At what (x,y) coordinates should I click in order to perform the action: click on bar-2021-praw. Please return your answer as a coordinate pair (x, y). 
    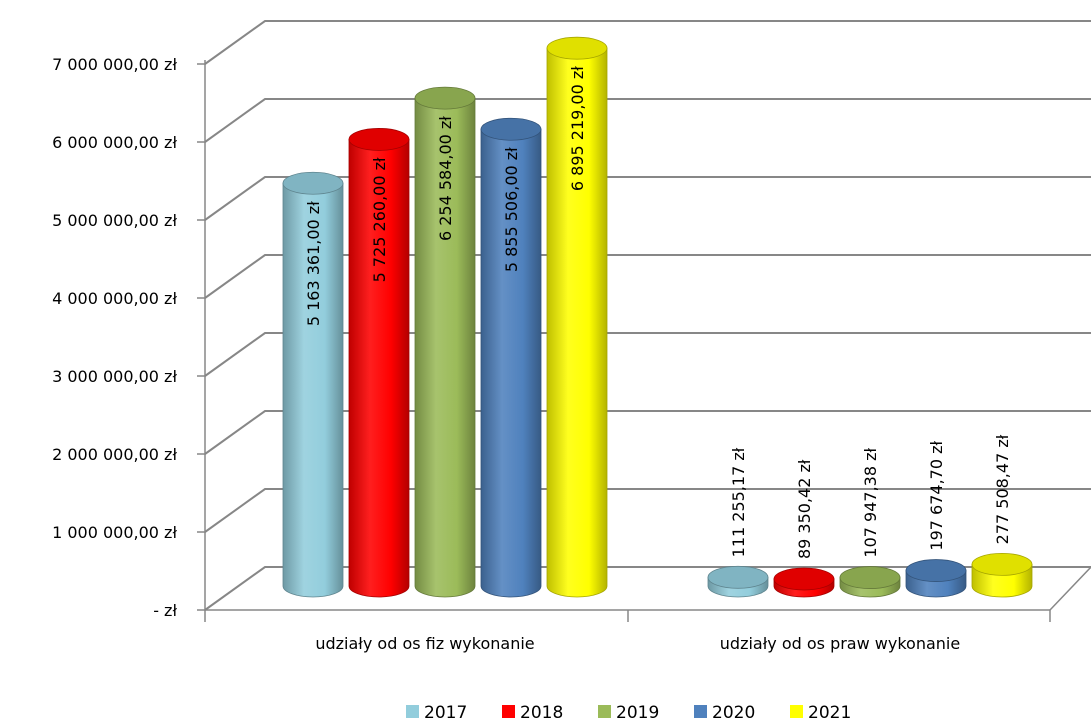
    Looking at the image, I should click on (1002, 575).